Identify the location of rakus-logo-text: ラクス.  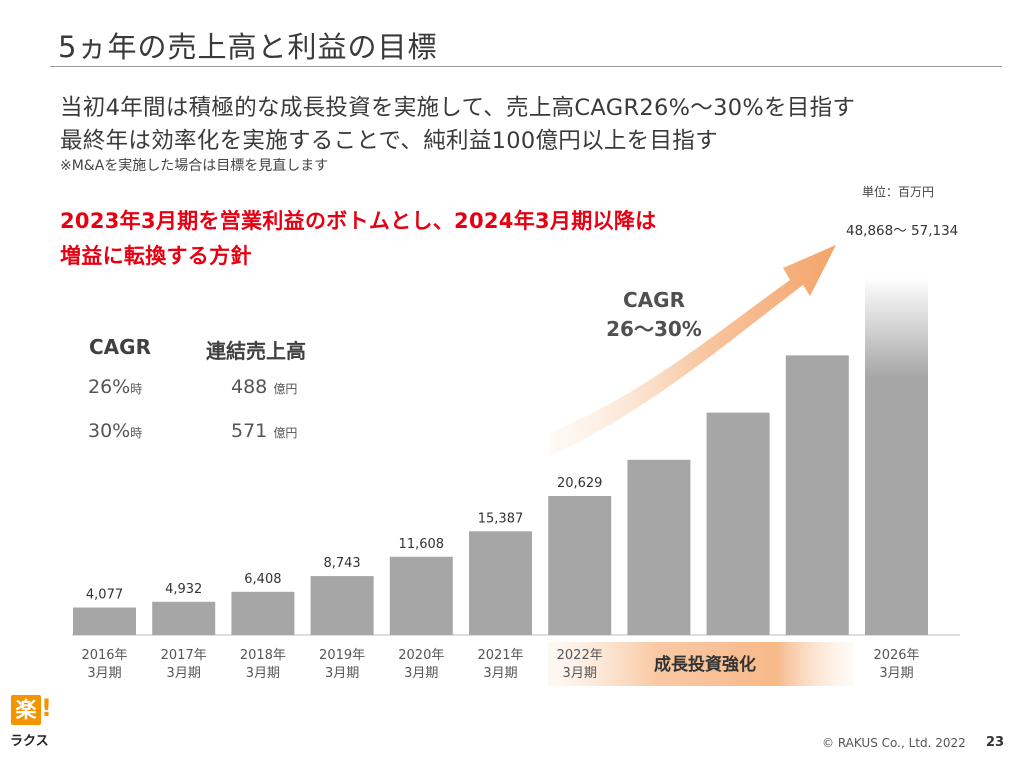
(29, 741).